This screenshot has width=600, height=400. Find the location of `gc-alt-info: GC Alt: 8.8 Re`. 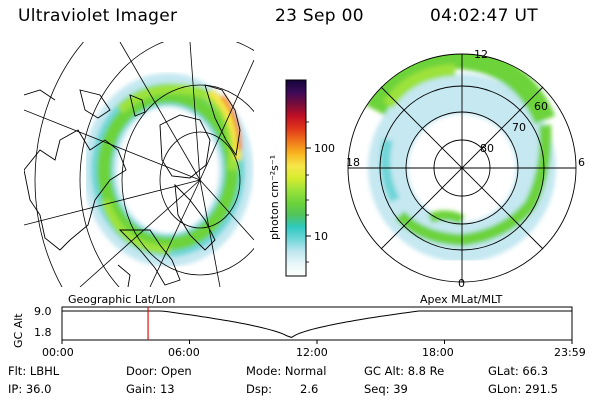

gc-alt-info: GC Alt: 8.8 Re is located at coordinates (404, 371).